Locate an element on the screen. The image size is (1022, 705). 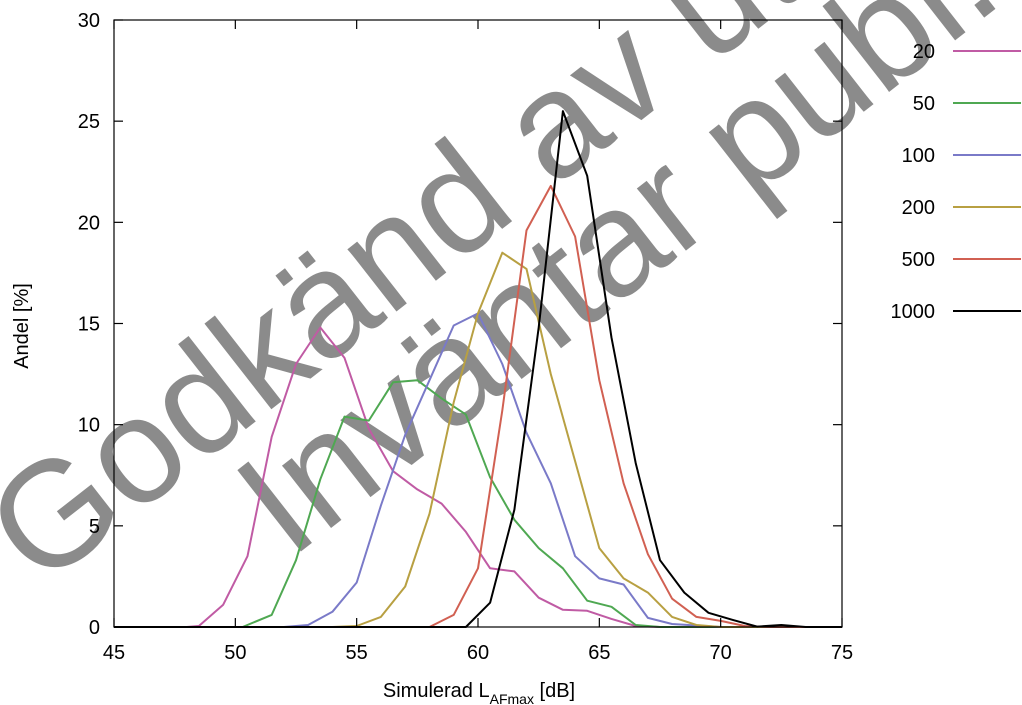
x-axis-label: Simulerad LAFmax [dB] is located at coordinates (479, 692).